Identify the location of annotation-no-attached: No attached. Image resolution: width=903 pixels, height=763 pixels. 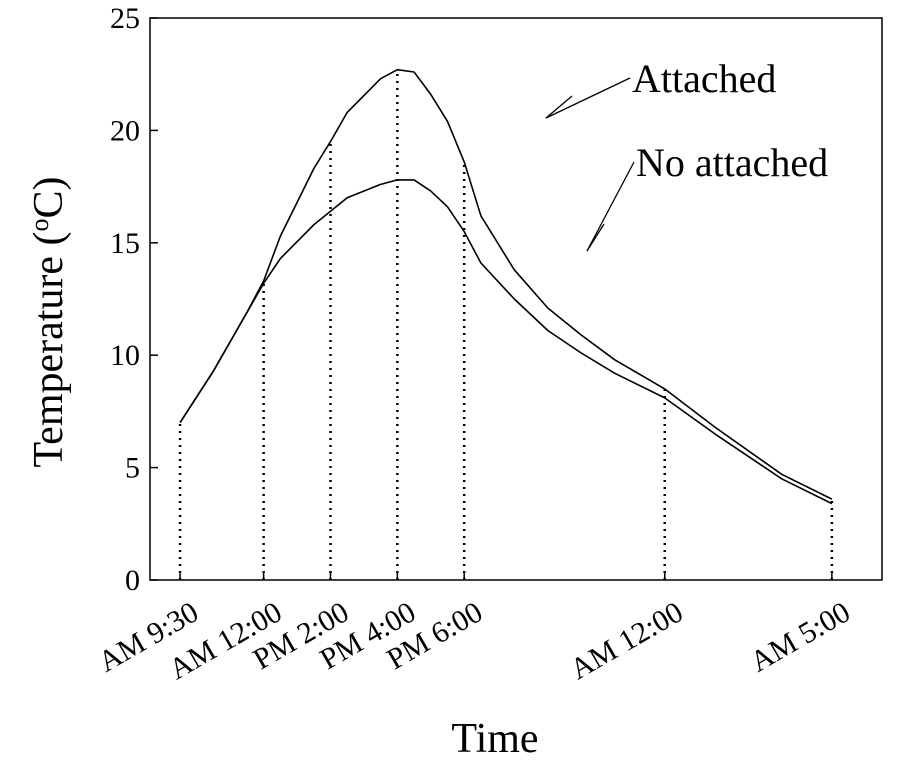
(732, 162).